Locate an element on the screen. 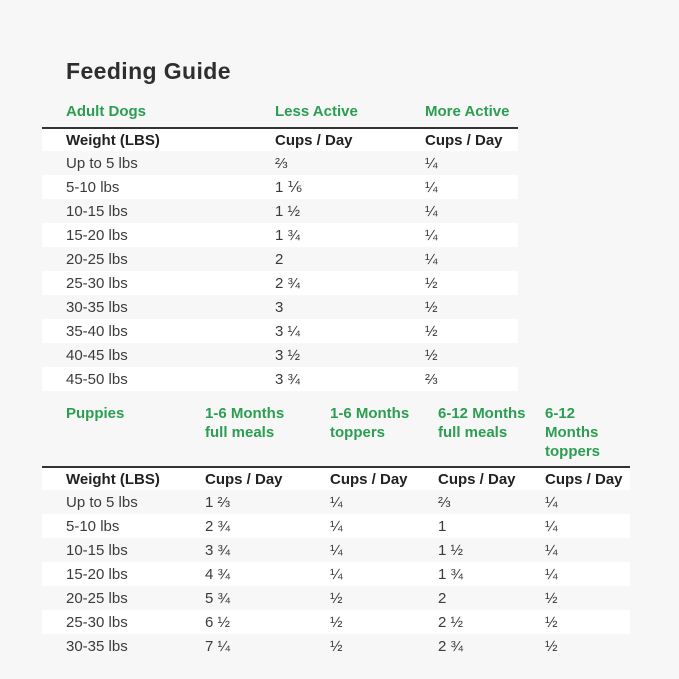  adult-col-header-more-active: More Active is located at coordinates (467, 111).